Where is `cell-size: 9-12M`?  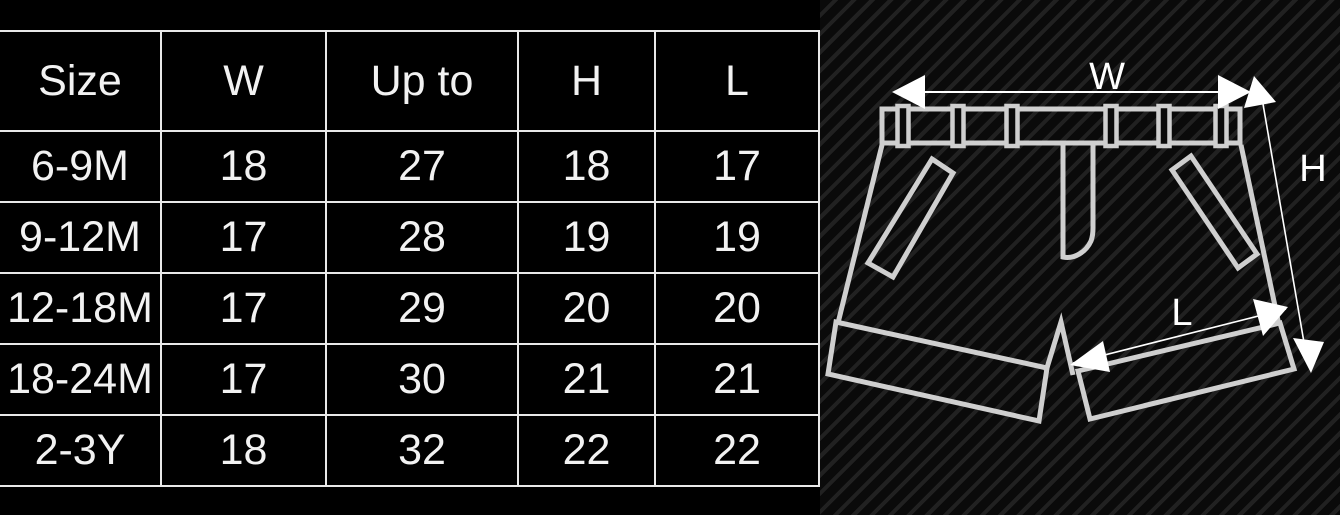
cell-size: 9-12M is located at coordinates (81, 237).